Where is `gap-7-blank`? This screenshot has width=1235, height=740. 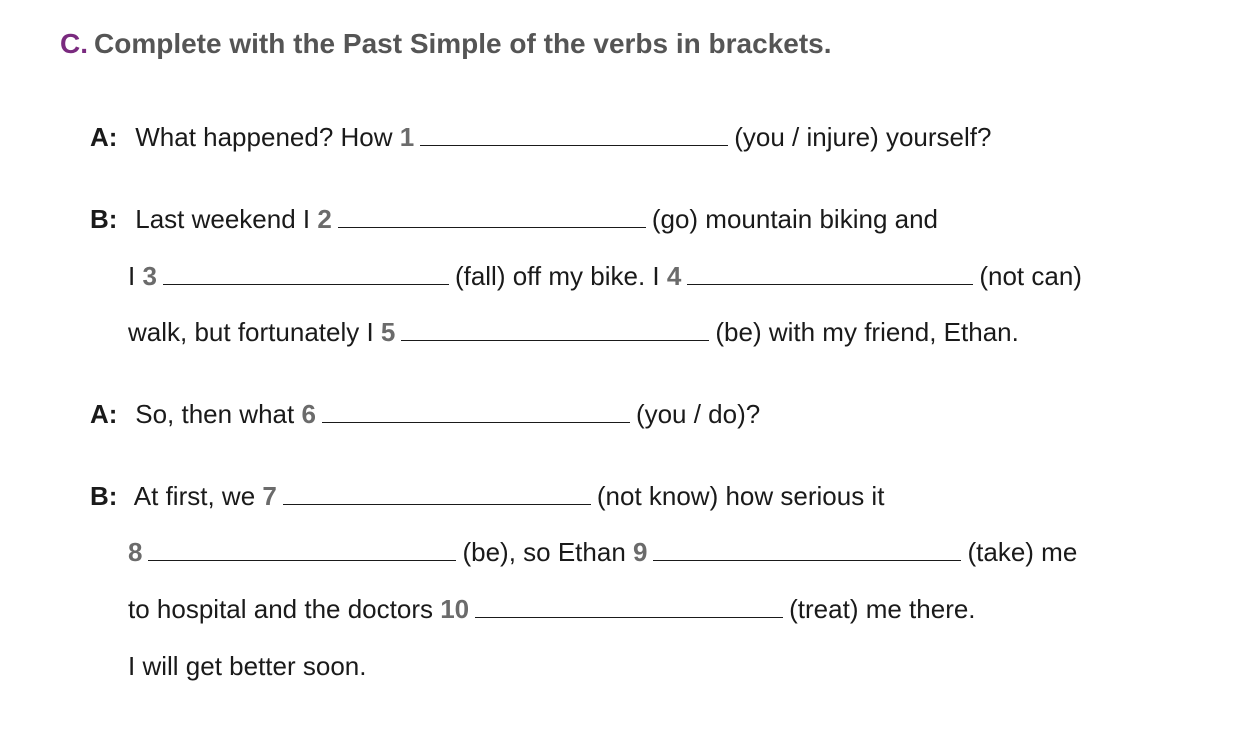 gap-7-blank is located at coordinates (436, 493).